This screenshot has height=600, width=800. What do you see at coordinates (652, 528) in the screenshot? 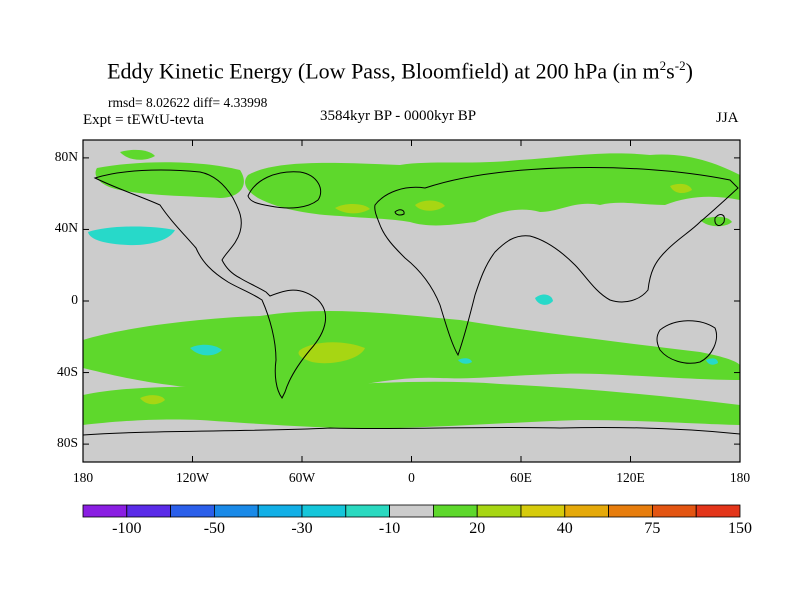
I see `colorbar-label: 75` at bounding box center [652, 528].